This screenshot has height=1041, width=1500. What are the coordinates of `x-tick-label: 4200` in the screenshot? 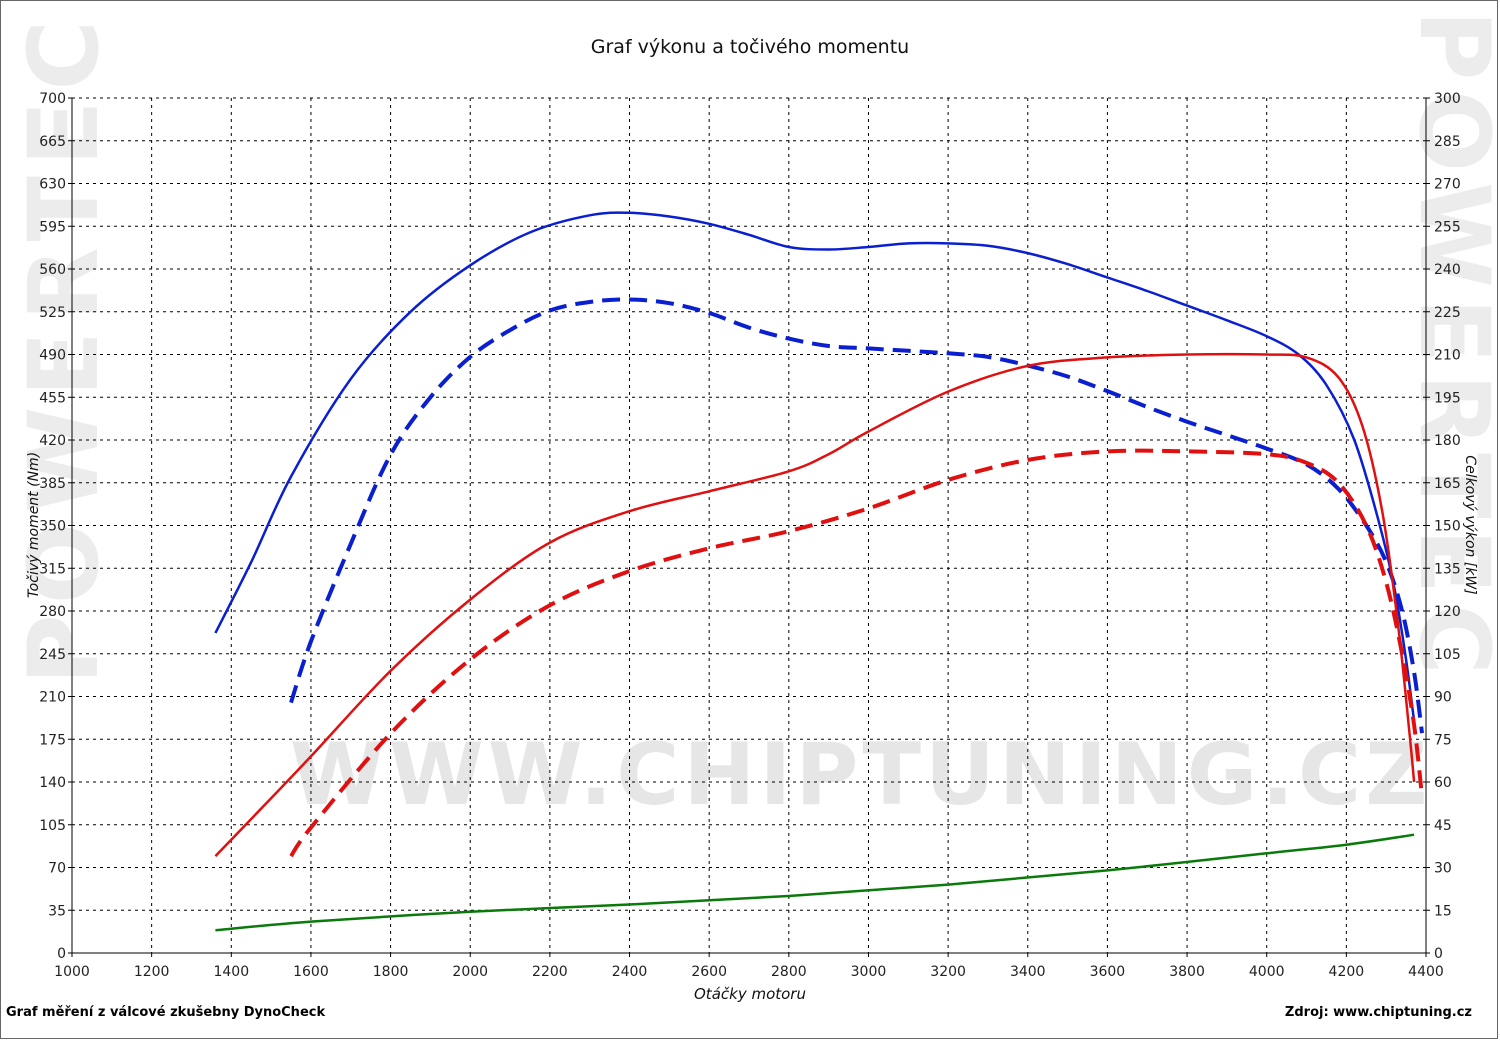 It's located at (1347, 972).